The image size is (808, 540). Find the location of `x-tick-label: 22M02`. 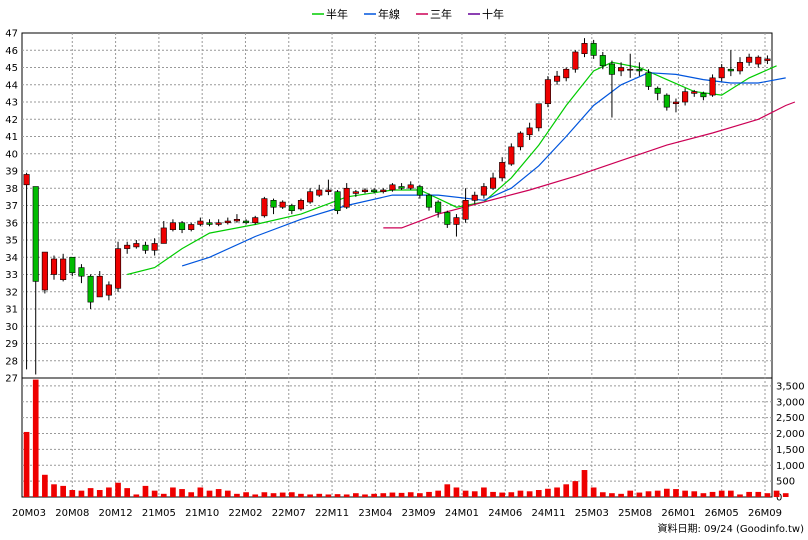

x-tick-label: 22M02 is located at coordinates (245, 513).